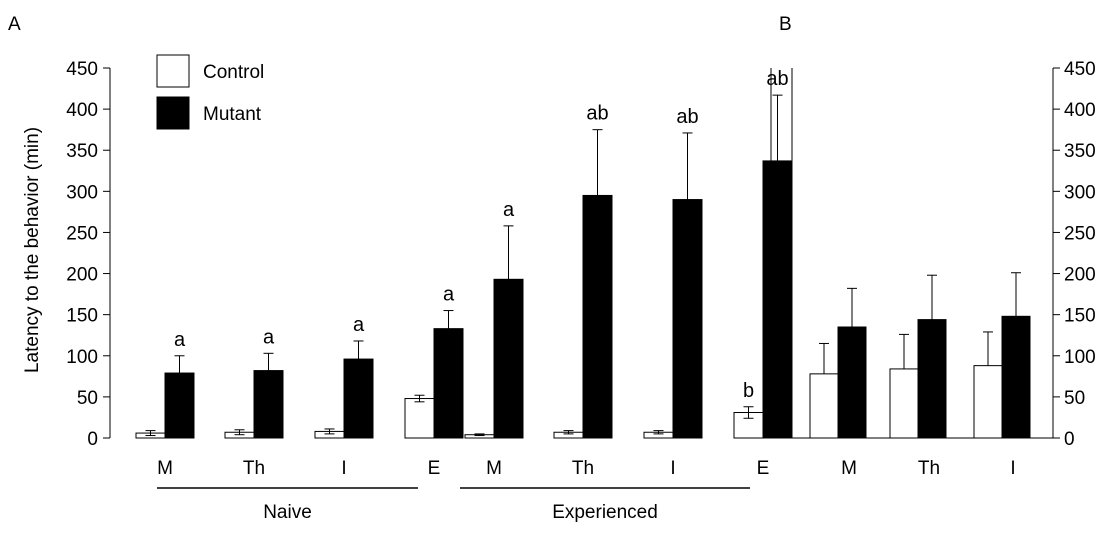 This screenshot has height=540, width=1112. I want to click on y-tick-label: 150, so click(82, 316).